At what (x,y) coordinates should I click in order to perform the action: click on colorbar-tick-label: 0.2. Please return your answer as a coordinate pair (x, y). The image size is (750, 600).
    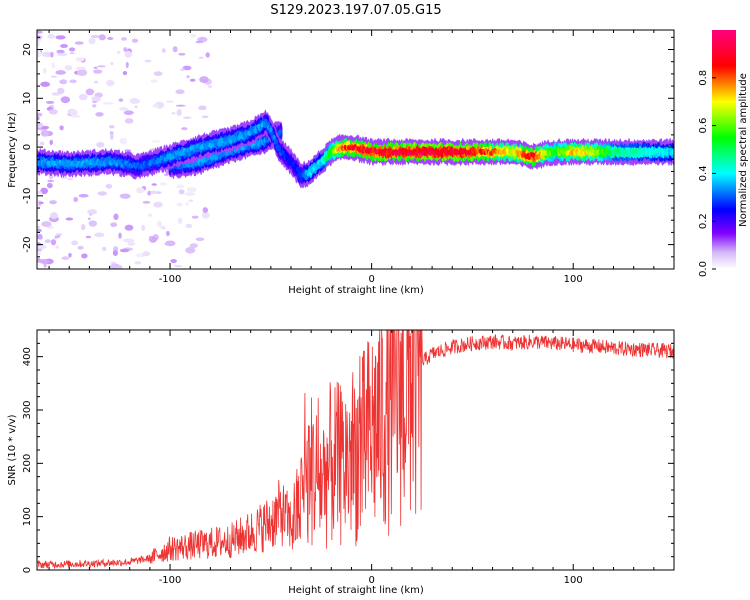
    Looking at the image, I should click on (703, 221).